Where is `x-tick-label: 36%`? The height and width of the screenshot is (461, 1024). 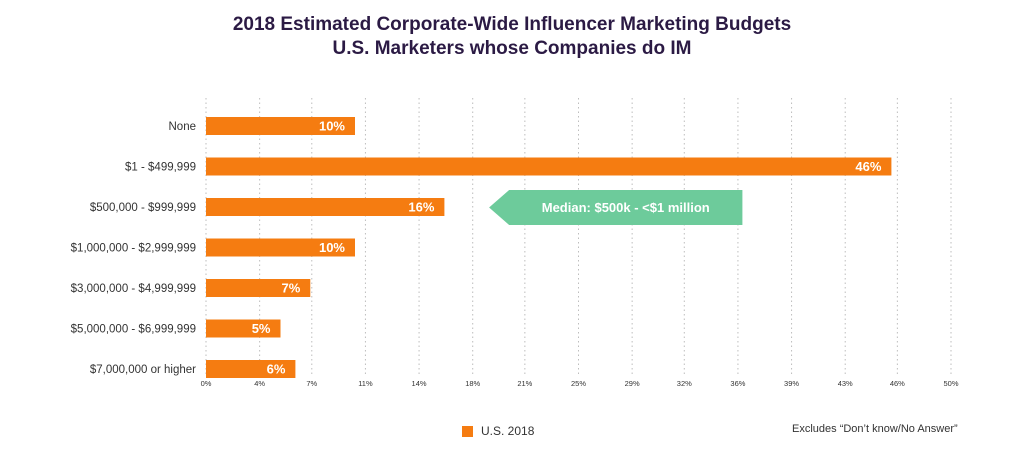
x-tick-label: 36% is located at coordinates (737, 383).